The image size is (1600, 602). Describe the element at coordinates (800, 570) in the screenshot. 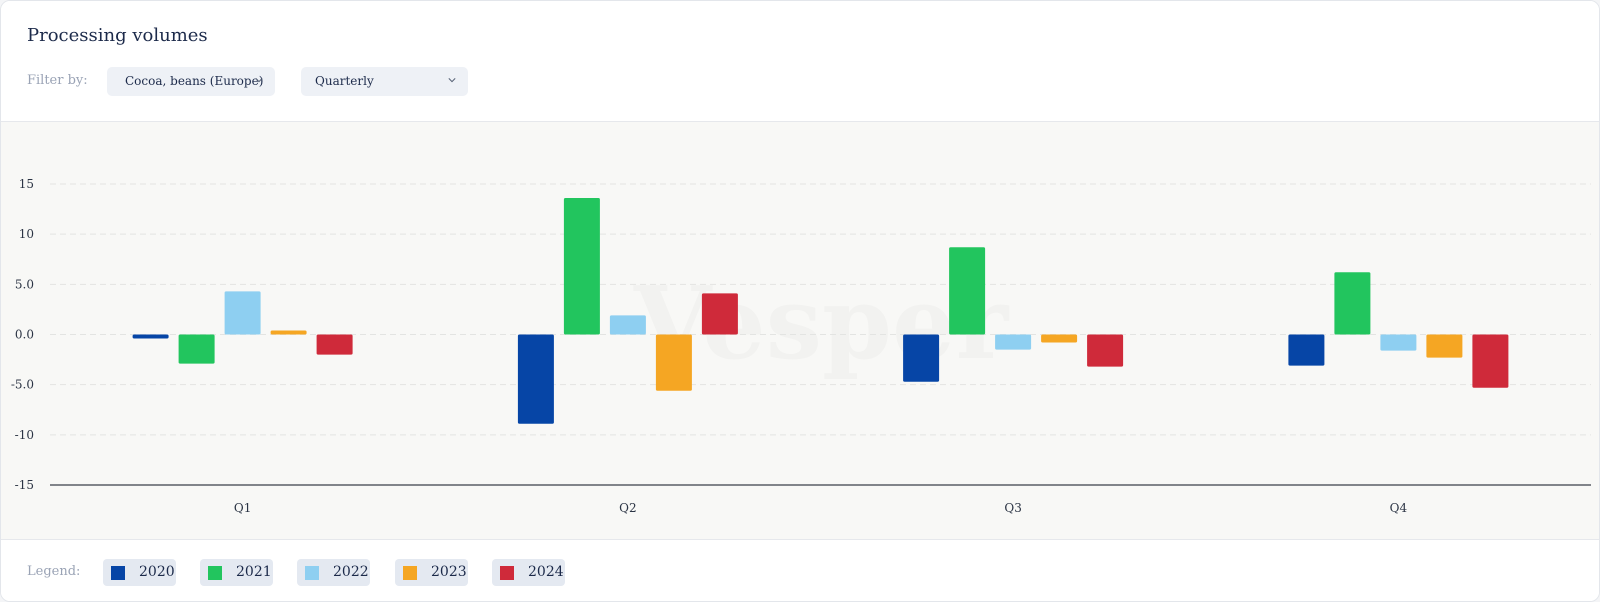

I see `legend: Legend: 2020 2021 2022 2023 2024` at that location.